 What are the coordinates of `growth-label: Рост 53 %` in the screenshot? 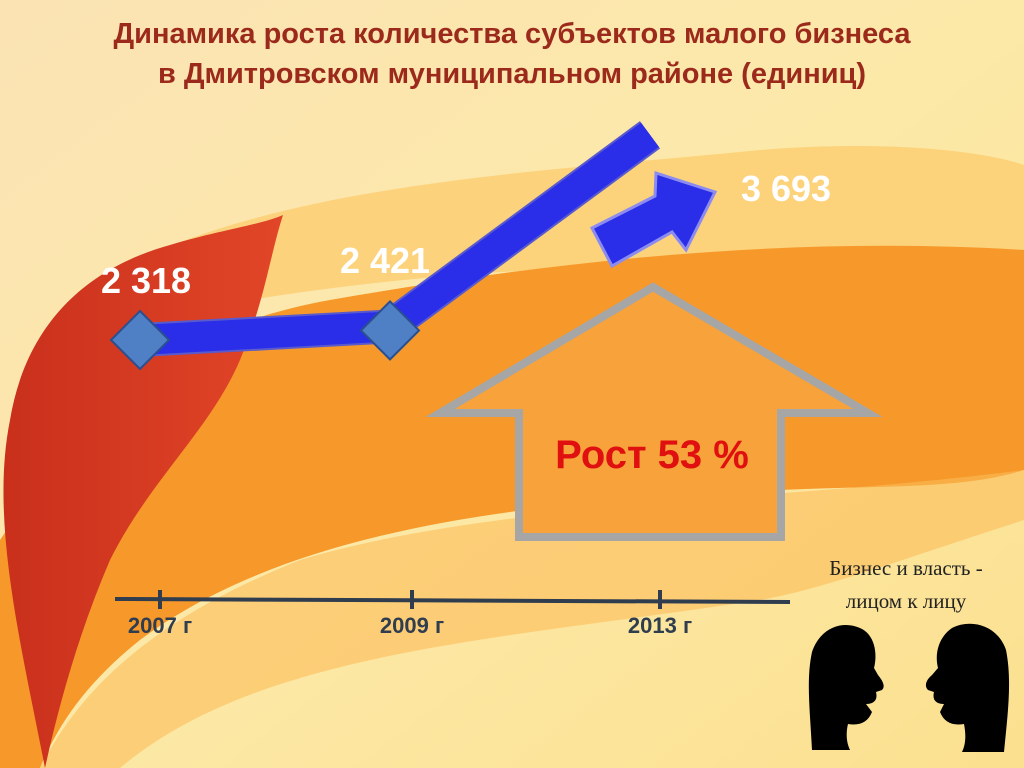 It's located at (652, 455).